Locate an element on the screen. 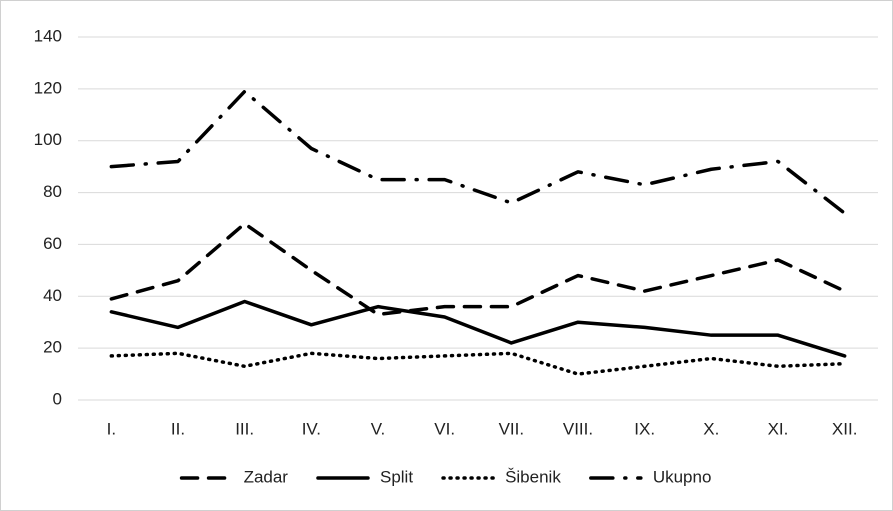  x-tick-label: XI. is located at coordinates (778, 428).